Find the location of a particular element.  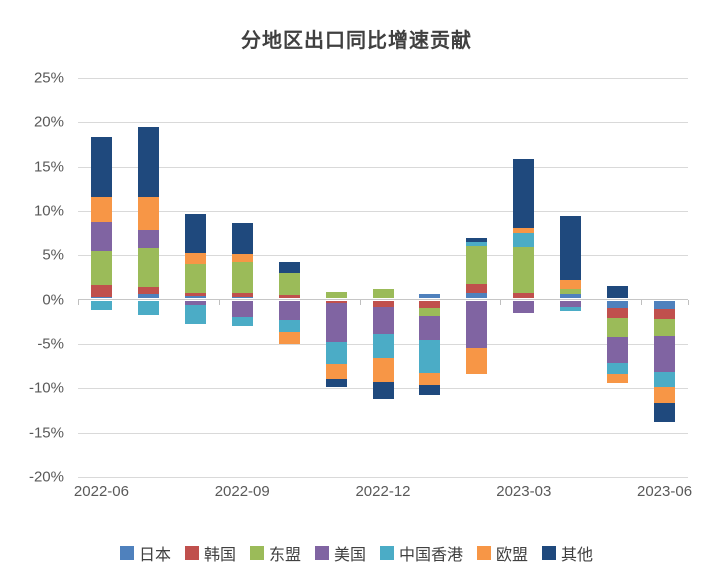

bar-segment-其他-2023-04 is located at coordinates (571, 248).